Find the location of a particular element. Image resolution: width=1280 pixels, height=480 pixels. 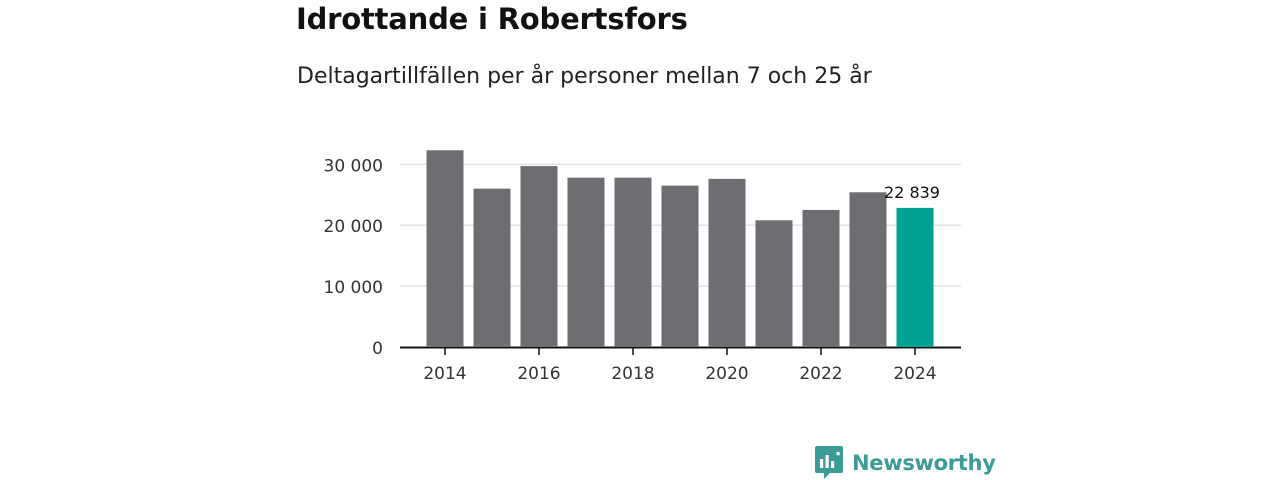

bar-2020 is located at coordinates (727, 262).